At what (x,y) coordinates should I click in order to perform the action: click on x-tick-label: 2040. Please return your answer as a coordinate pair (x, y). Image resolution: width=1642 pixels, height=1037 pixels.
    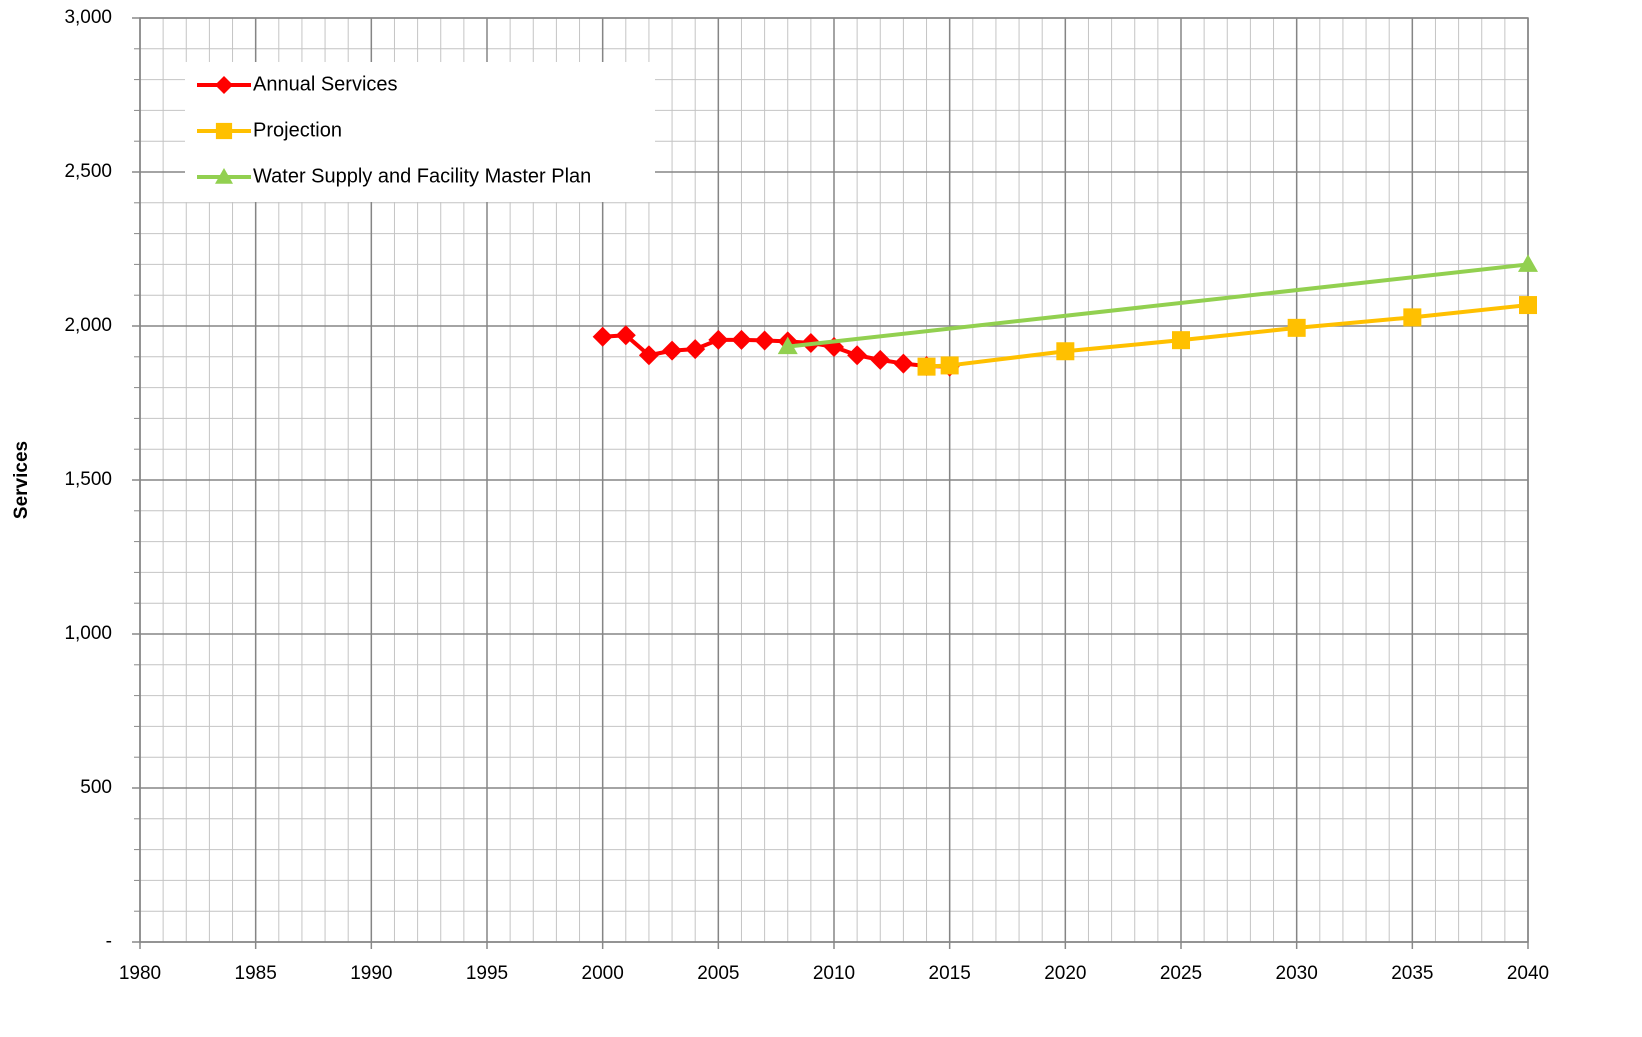
    Looking at the image, I should click on (1528, 973).